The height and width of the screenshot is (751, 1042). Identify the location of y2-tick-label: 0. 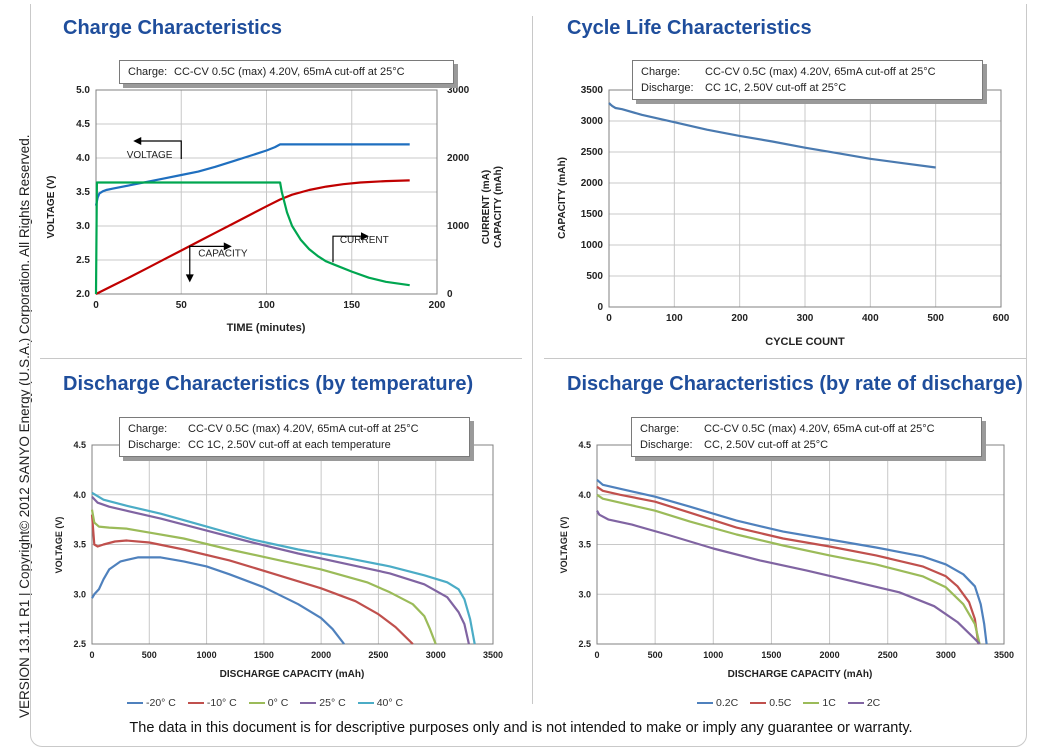
(450, 294).